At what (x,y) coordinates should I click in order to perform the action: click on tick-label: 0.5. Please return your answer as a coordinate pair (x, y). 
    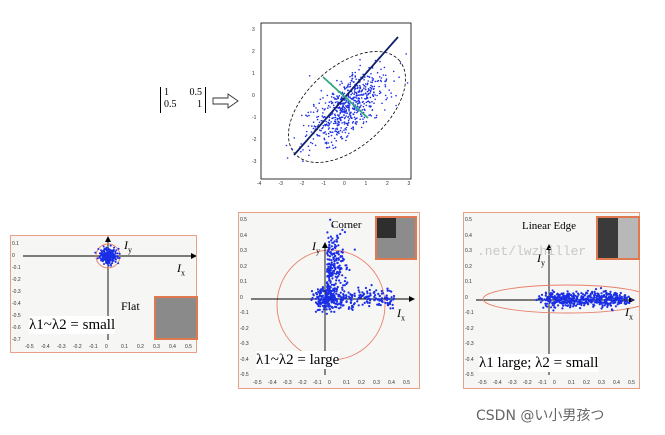
    Looking at the image, I should click on (468, 220).